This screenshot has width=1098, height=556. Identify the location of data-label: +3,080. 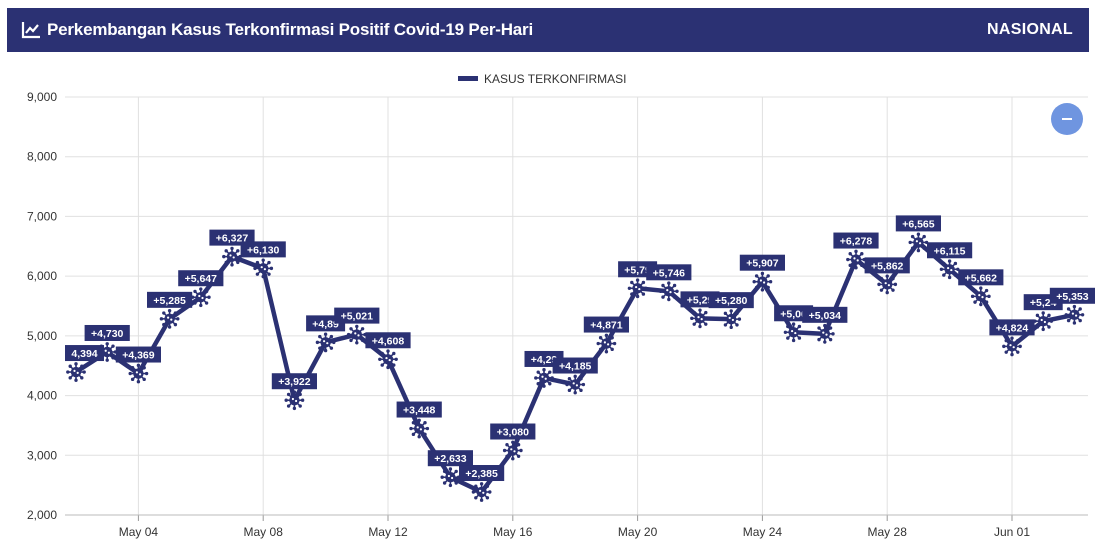
(513, 433).